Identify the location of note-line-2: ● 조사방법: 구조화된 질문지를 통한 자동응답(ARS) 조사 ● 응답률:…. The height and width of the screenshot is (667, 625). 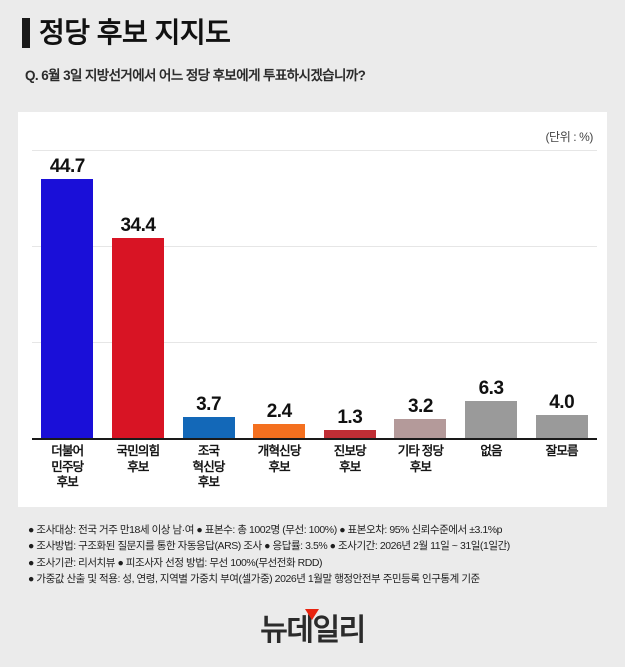
(269, 546).